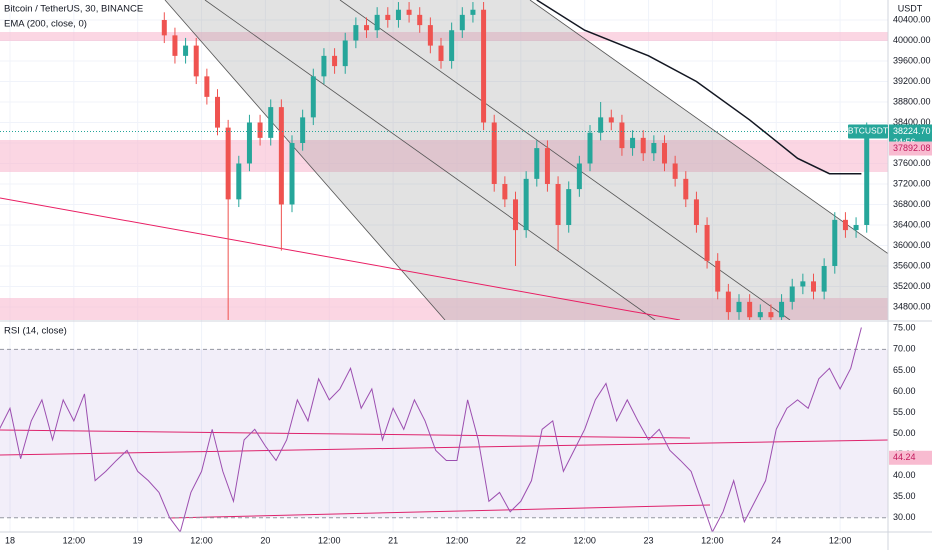 Image resolution: width=932 pixels, height=550 pixels. Describe the element at coordinates (521, 540) in the screenshot. I see `x-tick-label: 22` at that location.